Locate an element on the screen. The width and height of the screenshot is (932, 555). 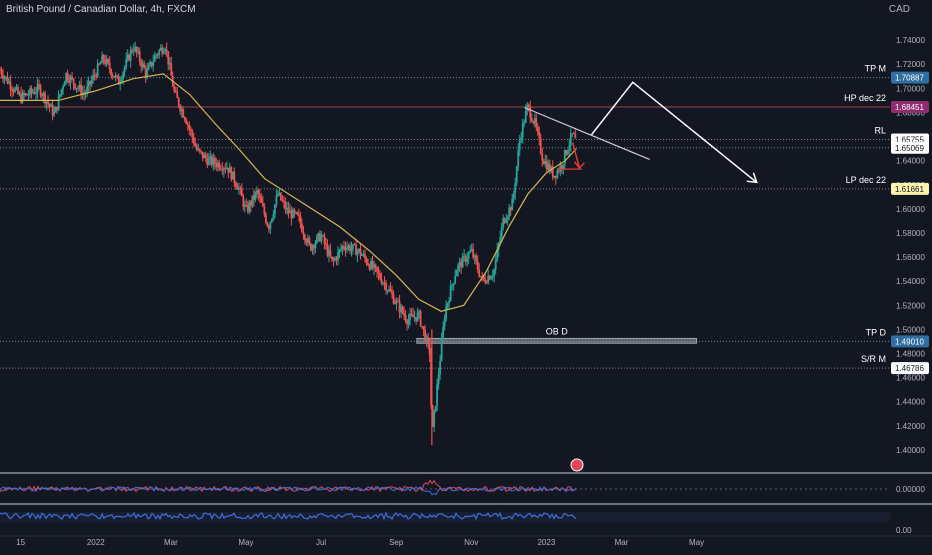
order-block-box: OB D is located at coordinates (557, 335).